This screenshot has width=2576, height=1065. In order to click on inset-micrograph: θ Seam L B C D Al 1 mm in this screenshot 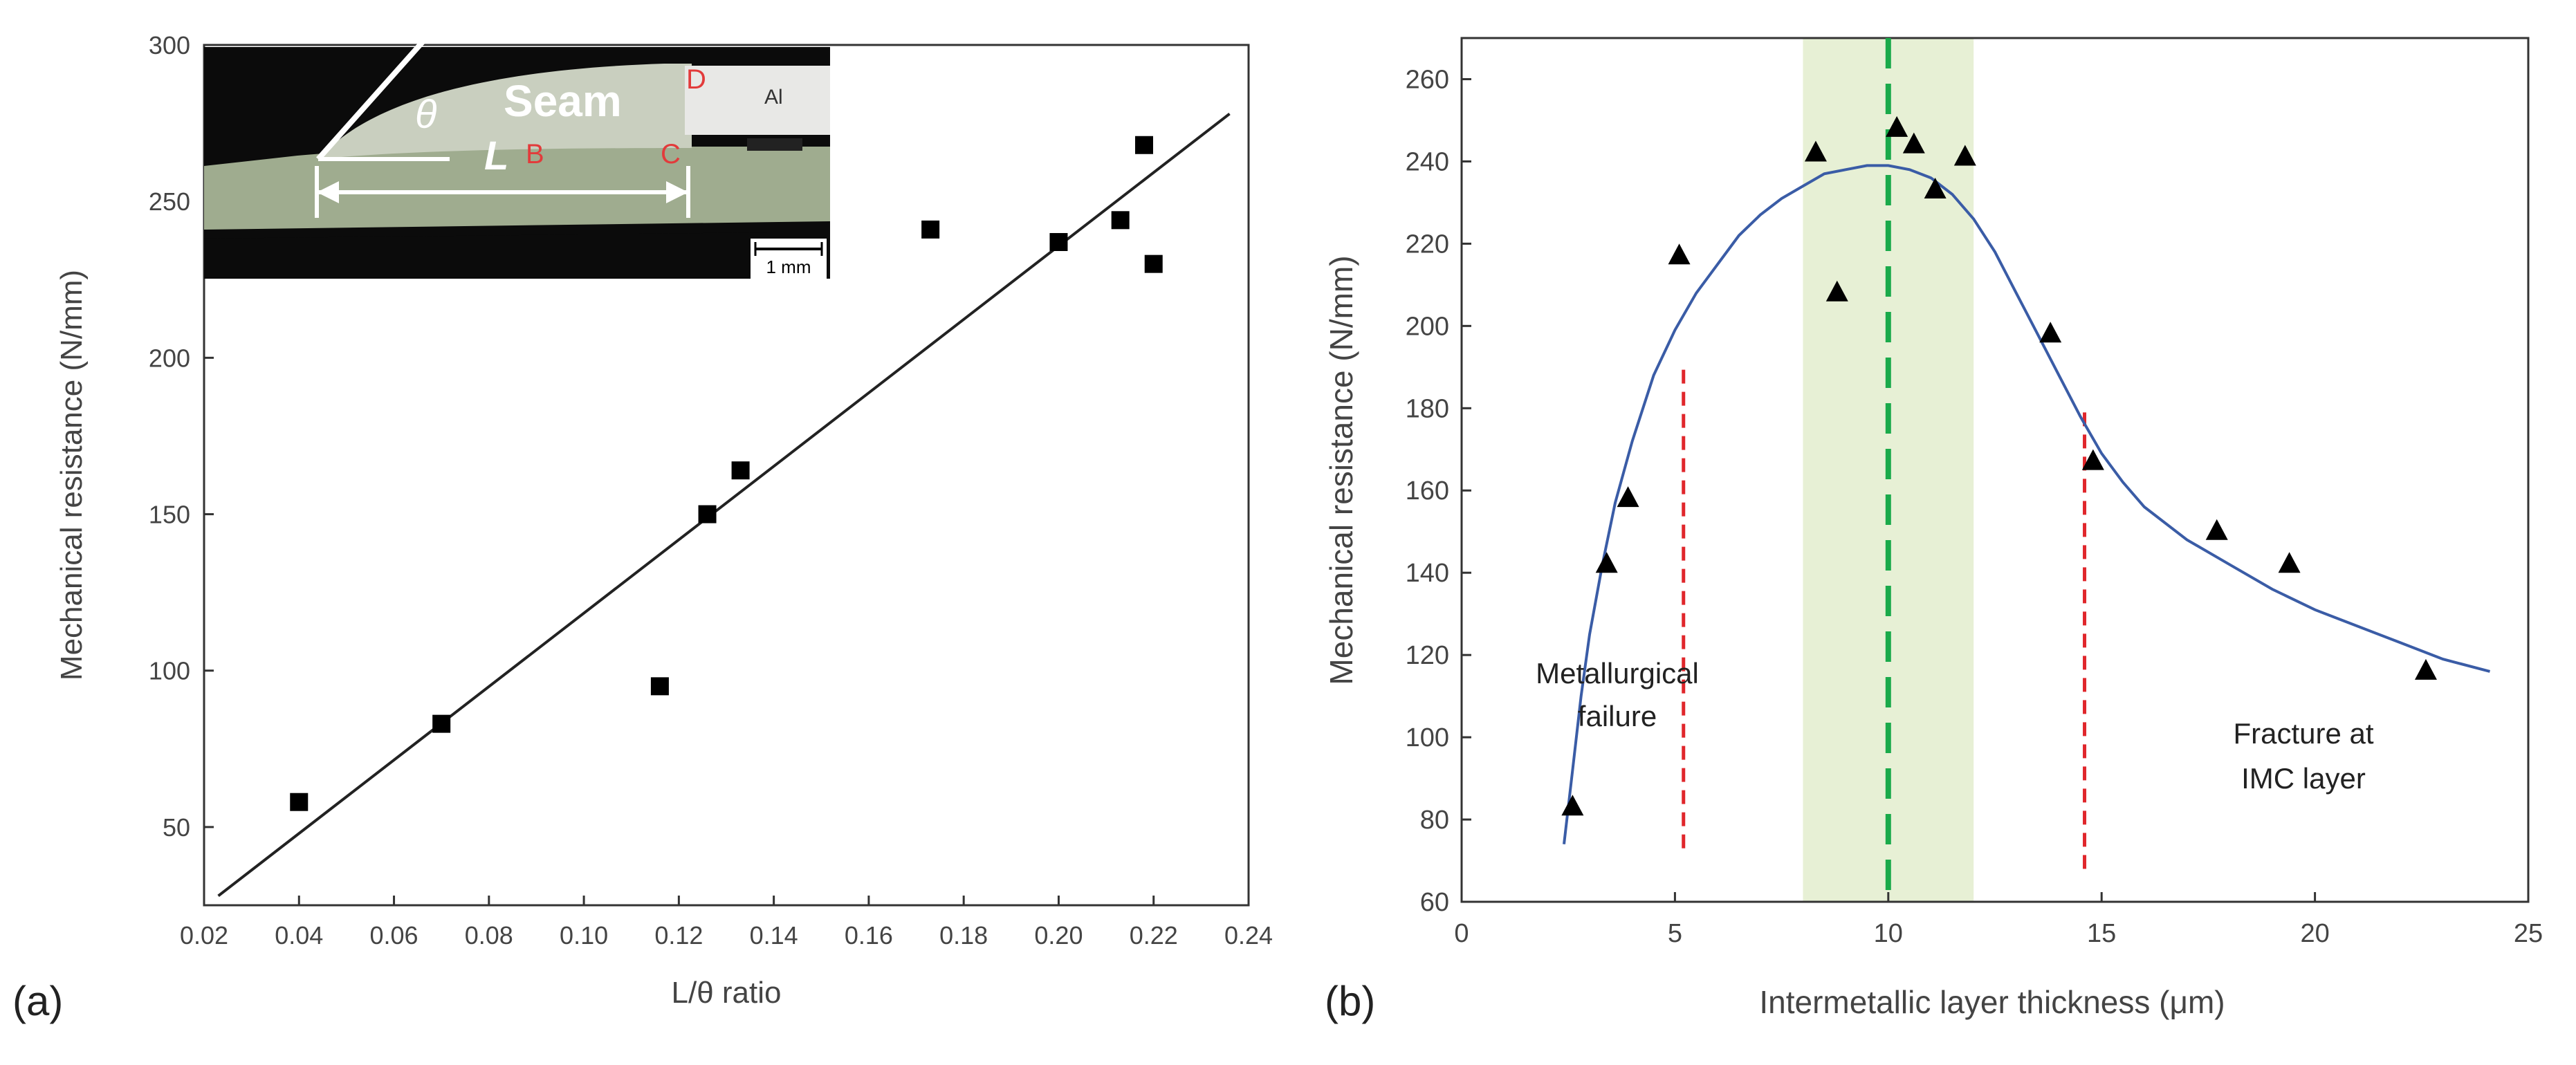, I will do `click(517, 148)`.